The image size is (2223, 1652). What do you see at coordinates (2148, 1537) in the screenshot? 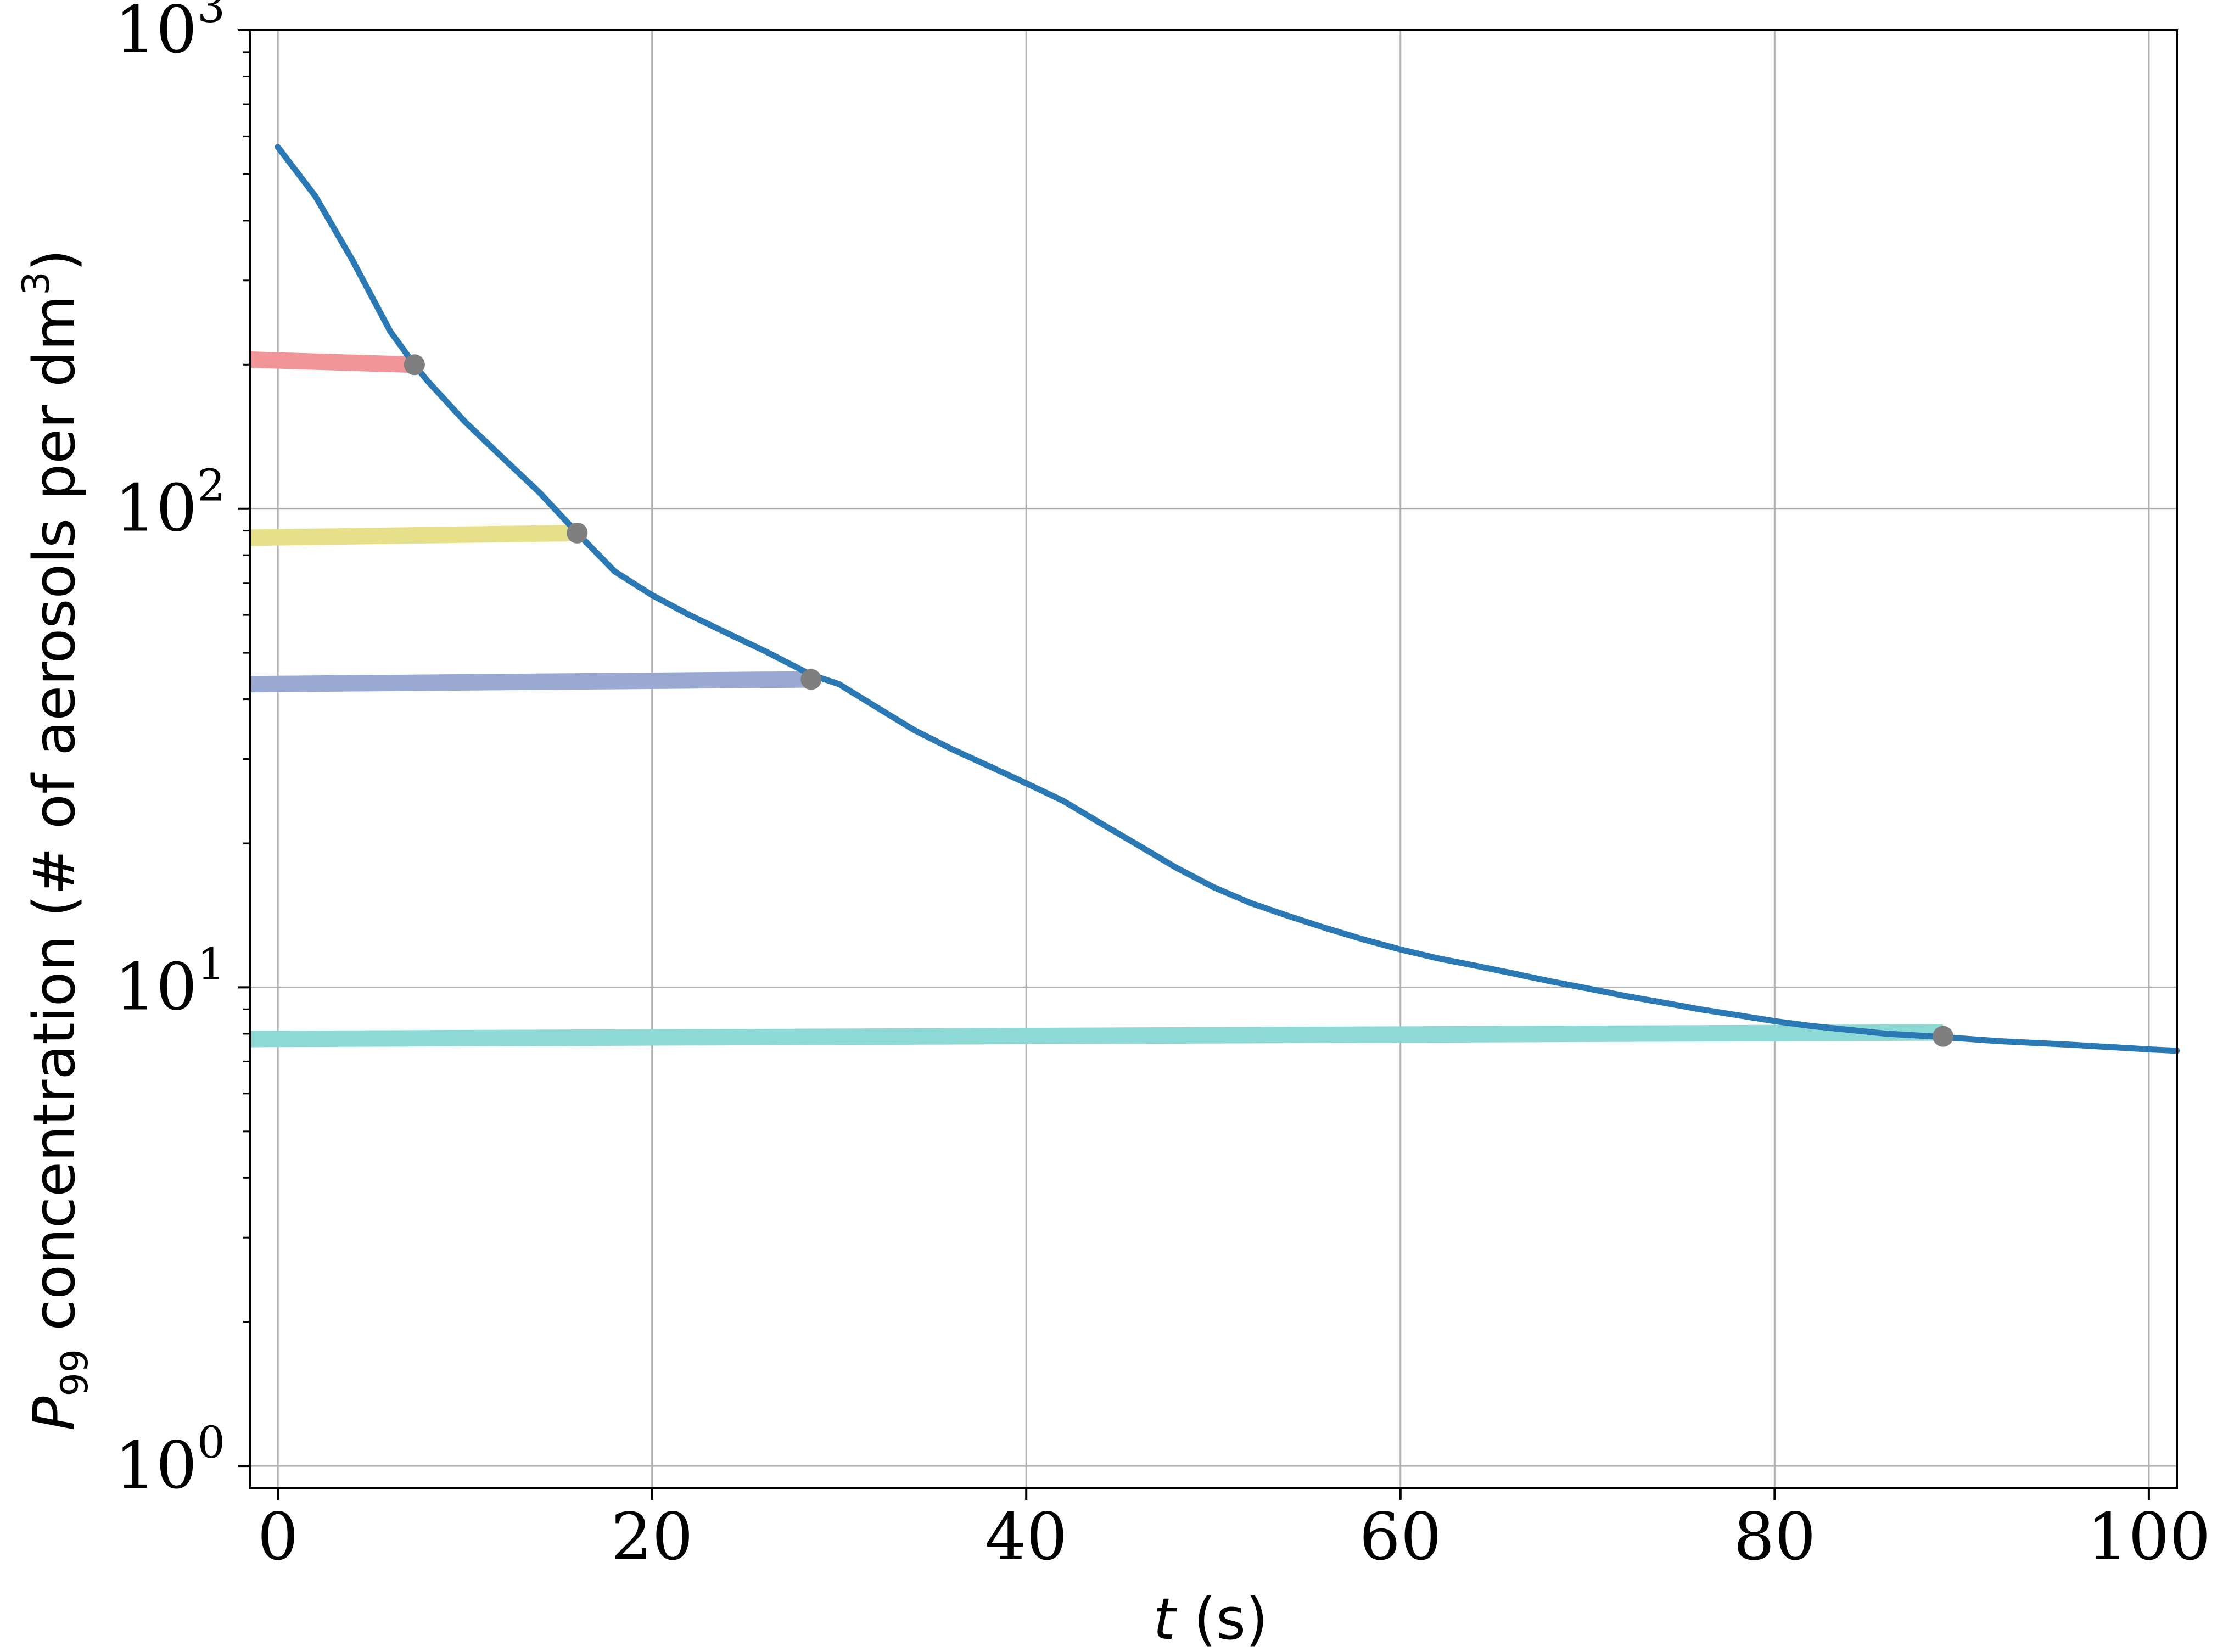
I see `x-tick-label: 100` at bounding box center [2148, 1537].